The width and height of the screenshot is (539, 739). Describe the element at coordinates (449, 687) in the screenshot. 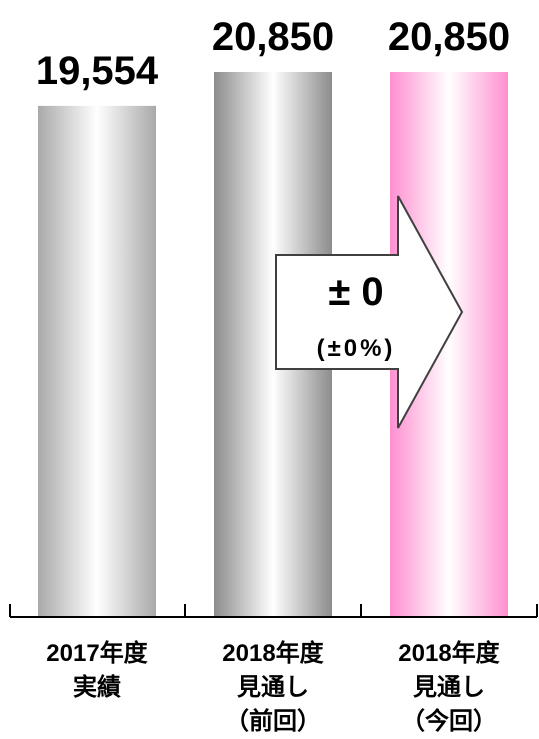

I see `category-label-3-line-2: 見通し` at that location.